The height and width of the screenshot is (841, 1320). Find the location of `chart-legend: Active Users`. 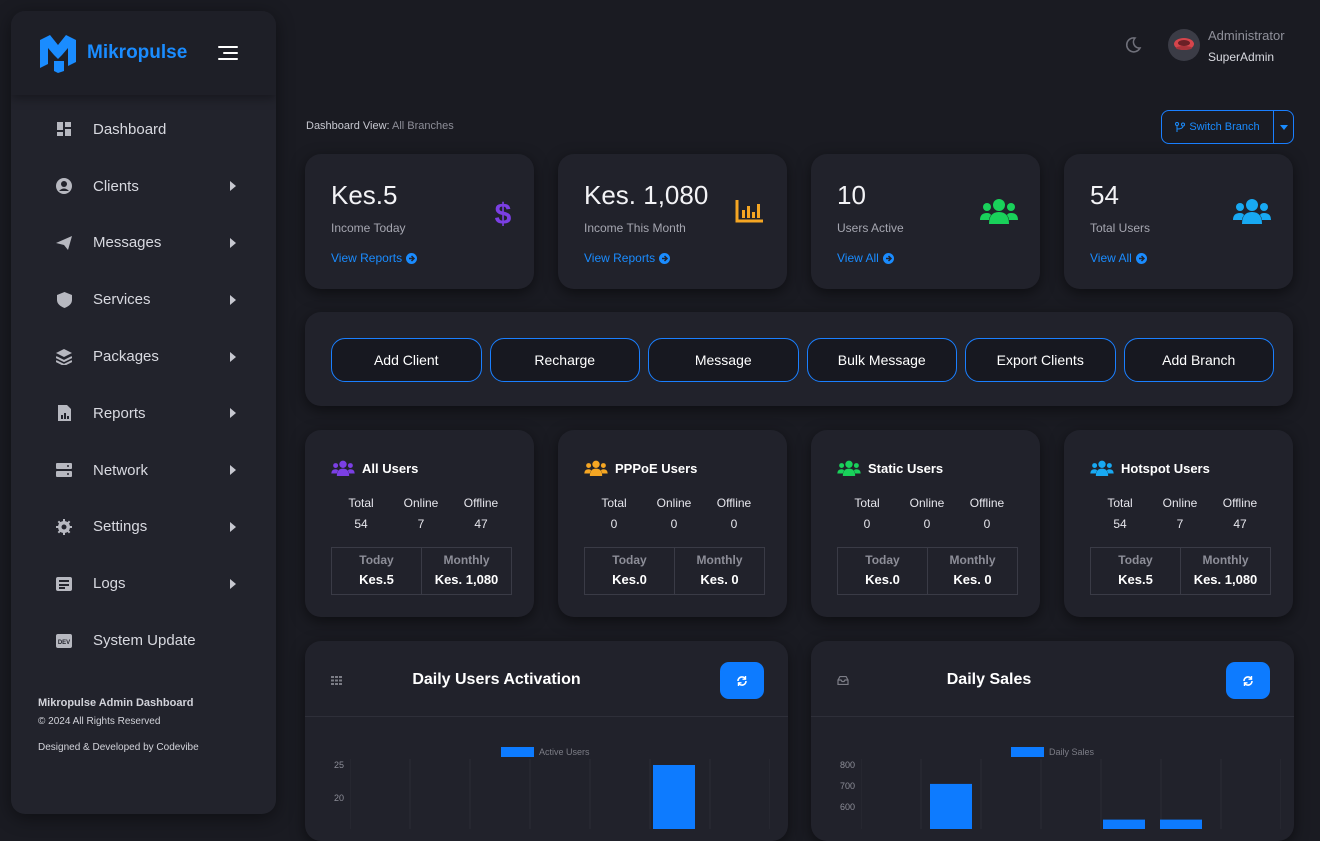

chart-legend: Active Users is located at coordinates (545, 752).